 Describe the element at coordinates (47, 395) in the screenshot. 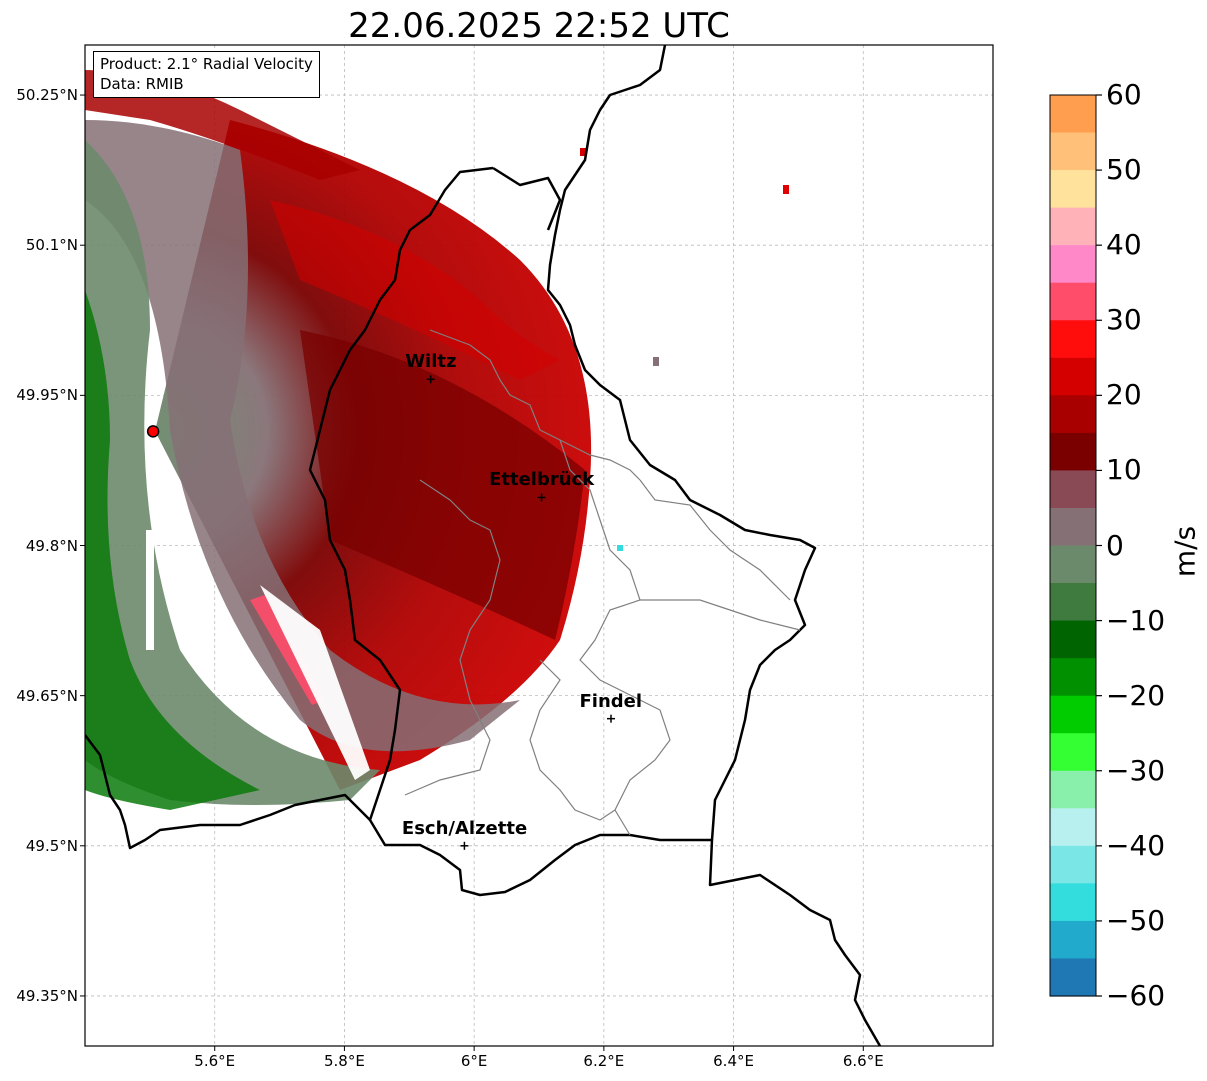

I see `lat-tick-label: 49.95°N` at that location.